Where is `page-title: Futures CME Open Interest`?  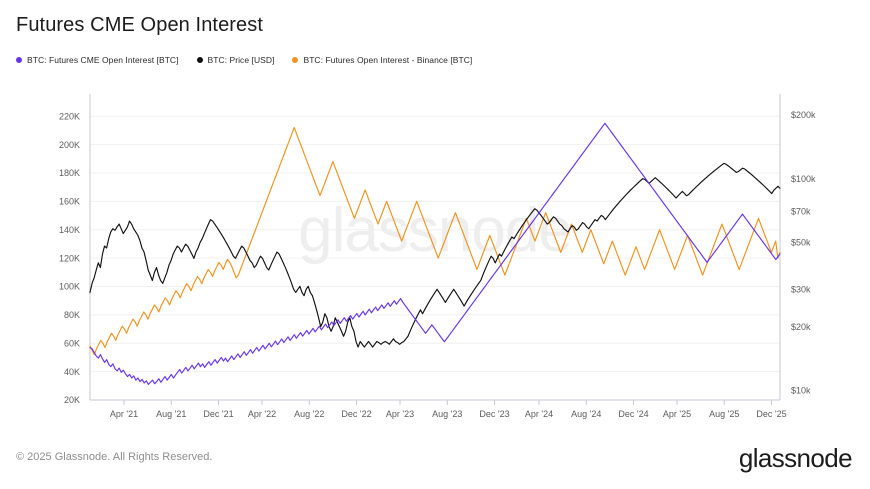
page-title: Futures CME Open Interest is located at coordinates (140, 25).